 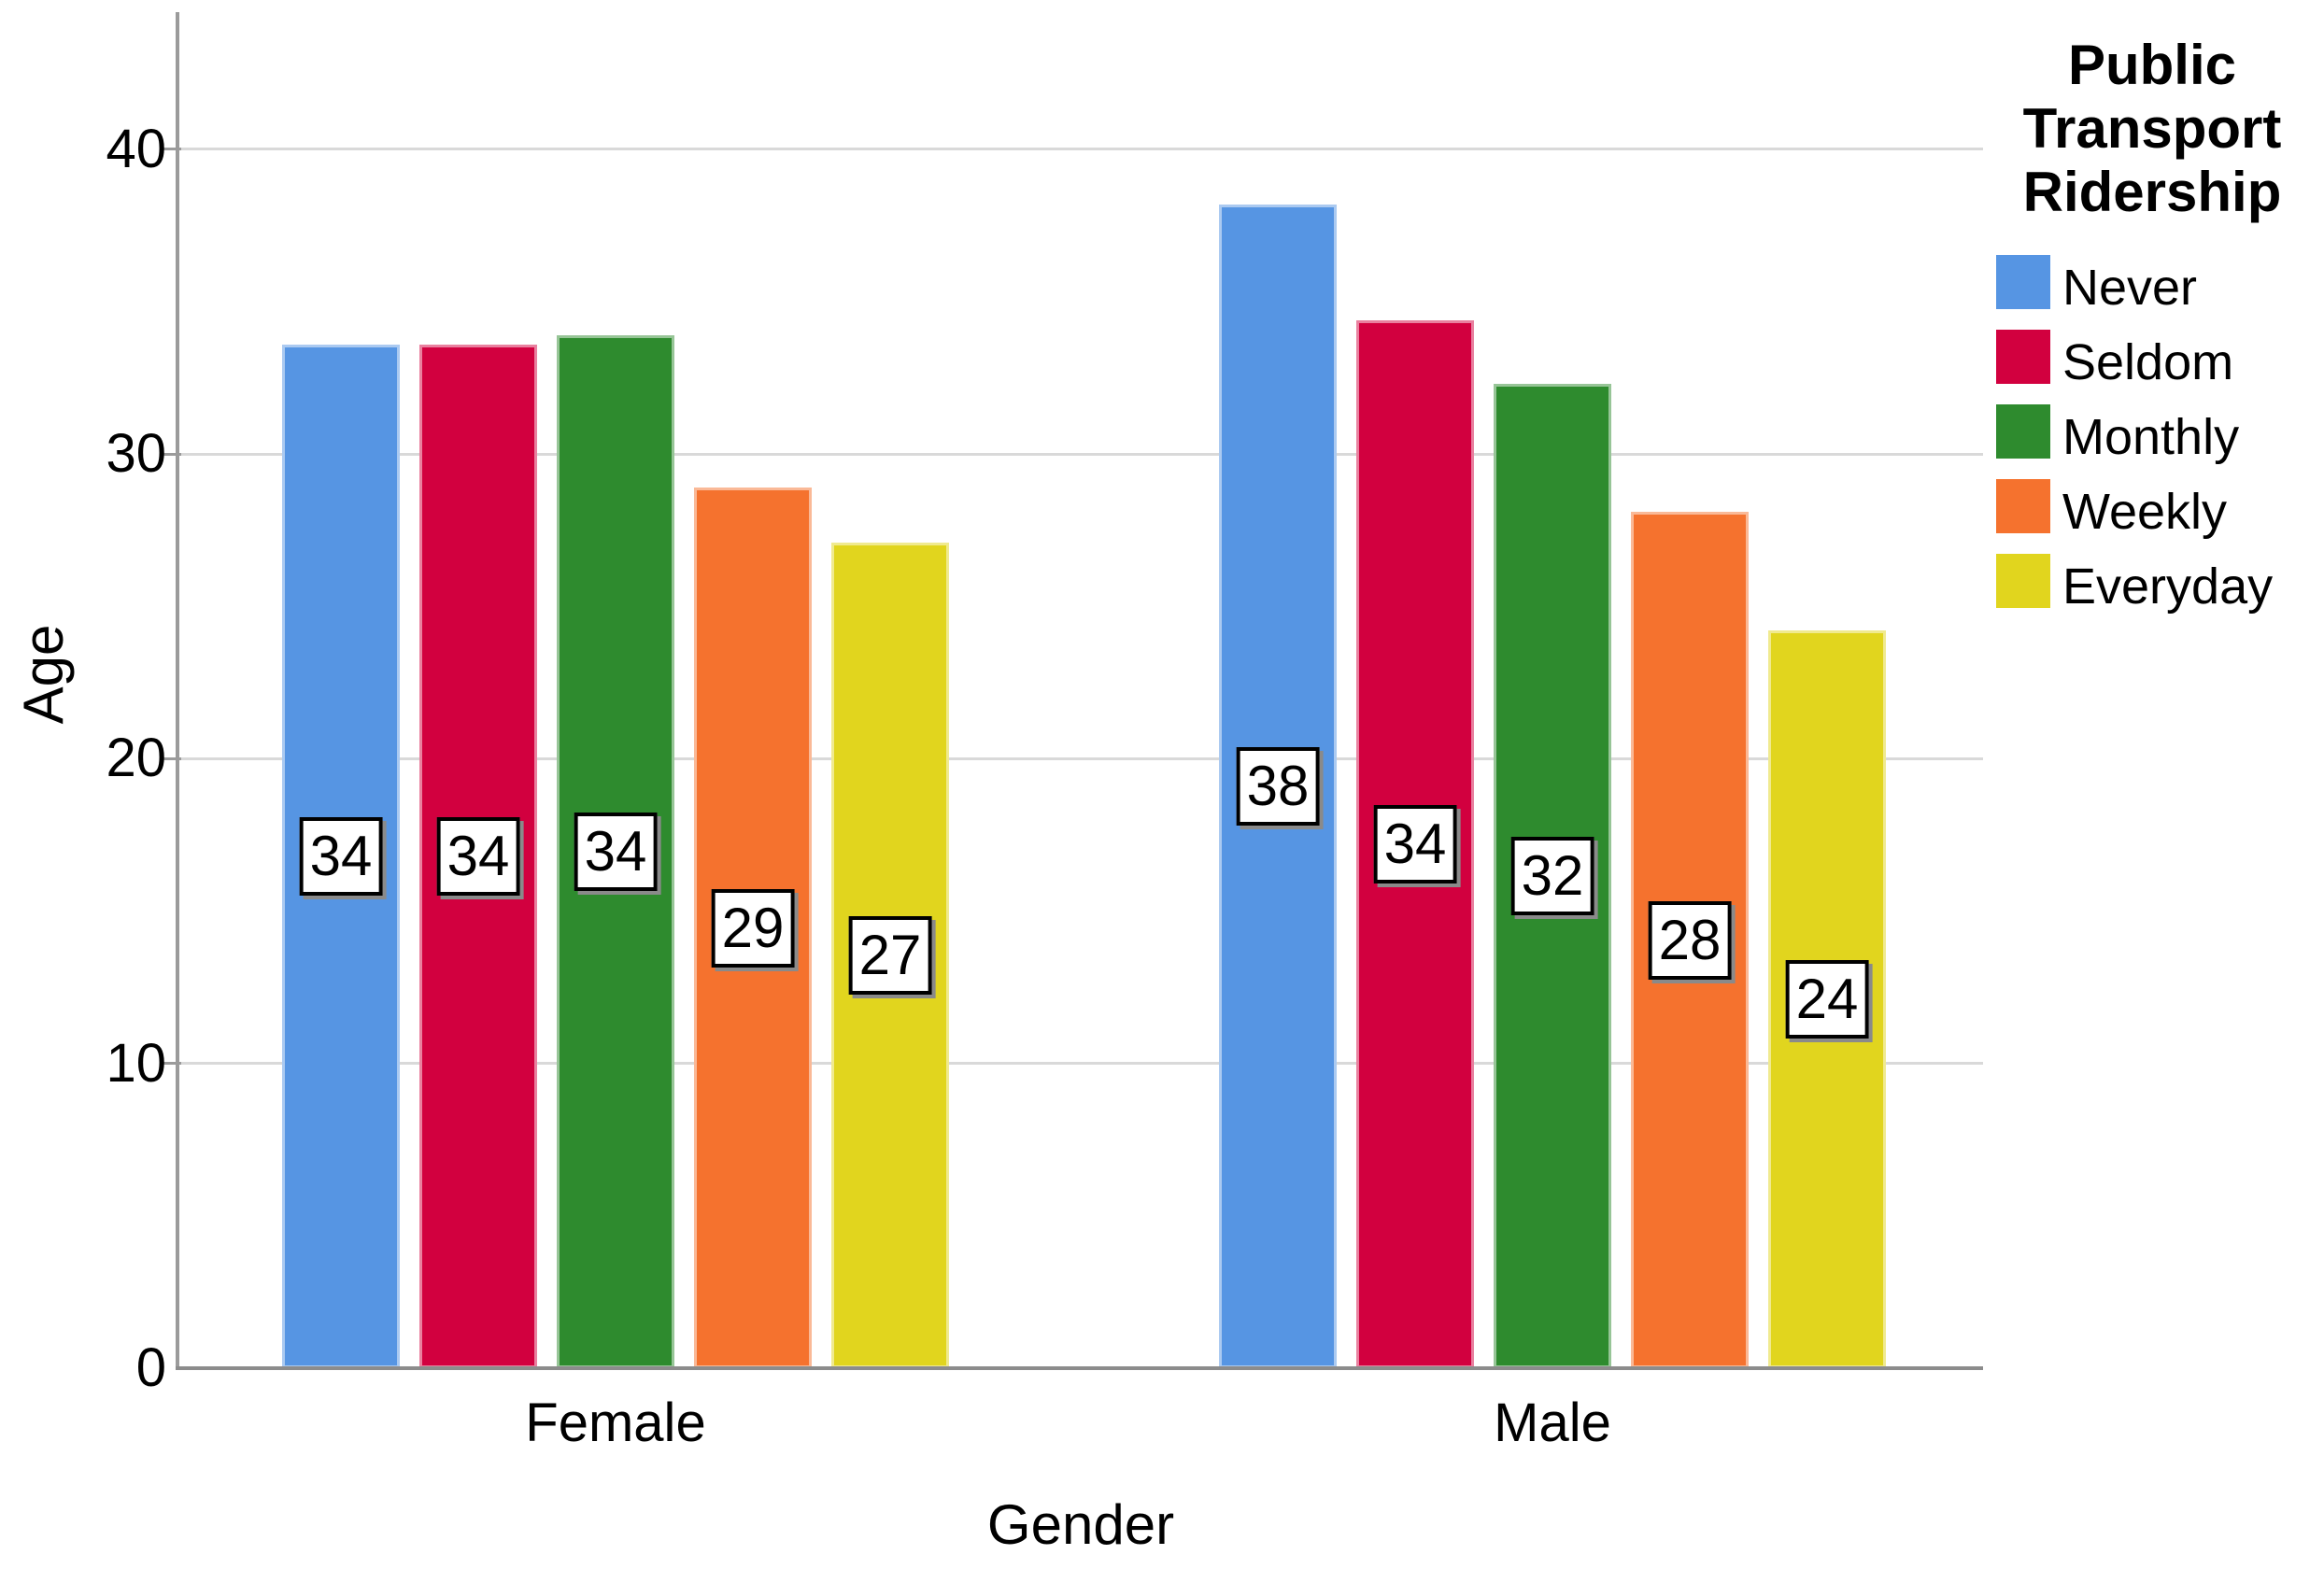 What do you see at coordinates (1827, 1000) in the screenshot?
I see `bar-label-male-everyday: 24` at bounding box center [1827, 1000].